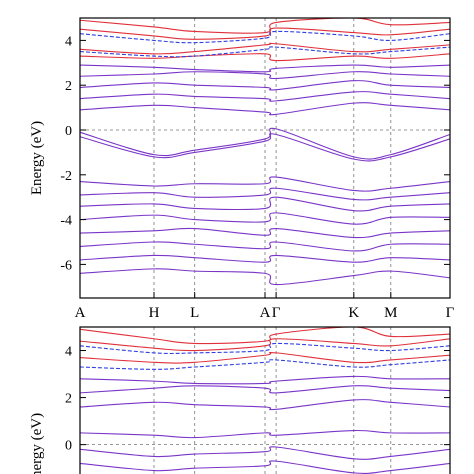 This screenshot has width=474, height=474. I want to click on top-y-tick-label: -6, so click(66, 265).